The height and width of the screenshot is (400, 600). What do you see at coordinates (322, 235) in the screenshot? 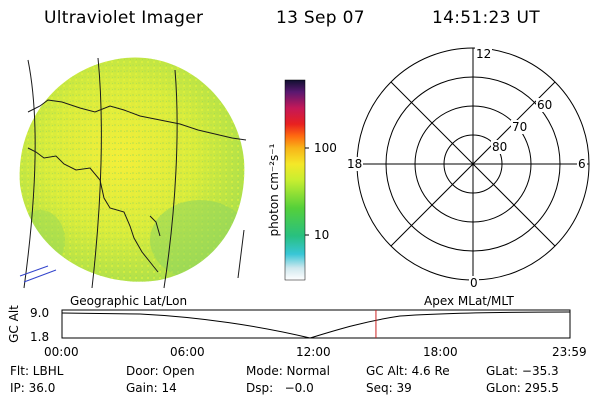
I see `colorbar-tick-10: 10` at bounding box center [322, 235].